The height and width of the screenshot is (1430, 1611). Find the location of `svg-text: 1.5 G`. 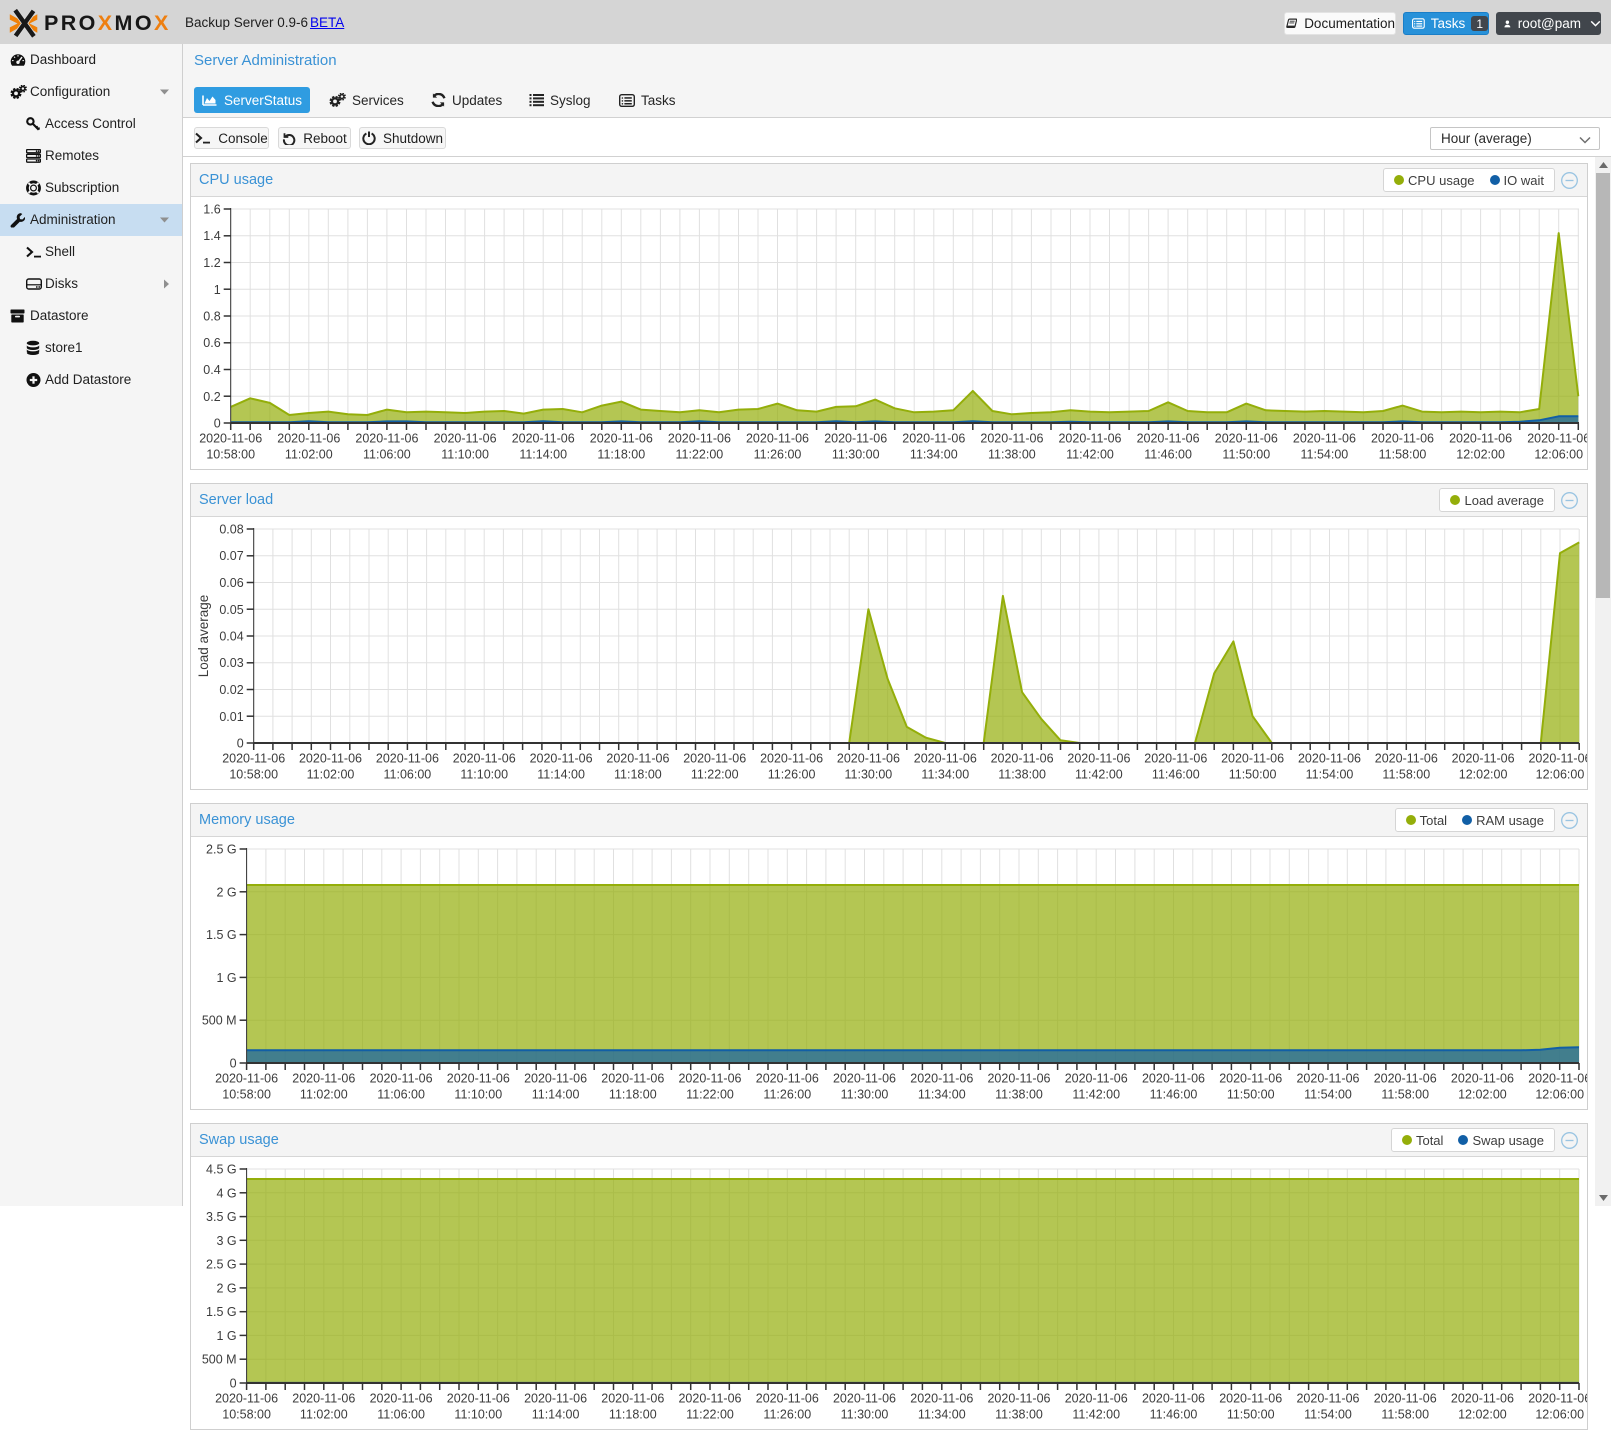

svg-text: 1.5 G is located at coordinates (221, 1312).